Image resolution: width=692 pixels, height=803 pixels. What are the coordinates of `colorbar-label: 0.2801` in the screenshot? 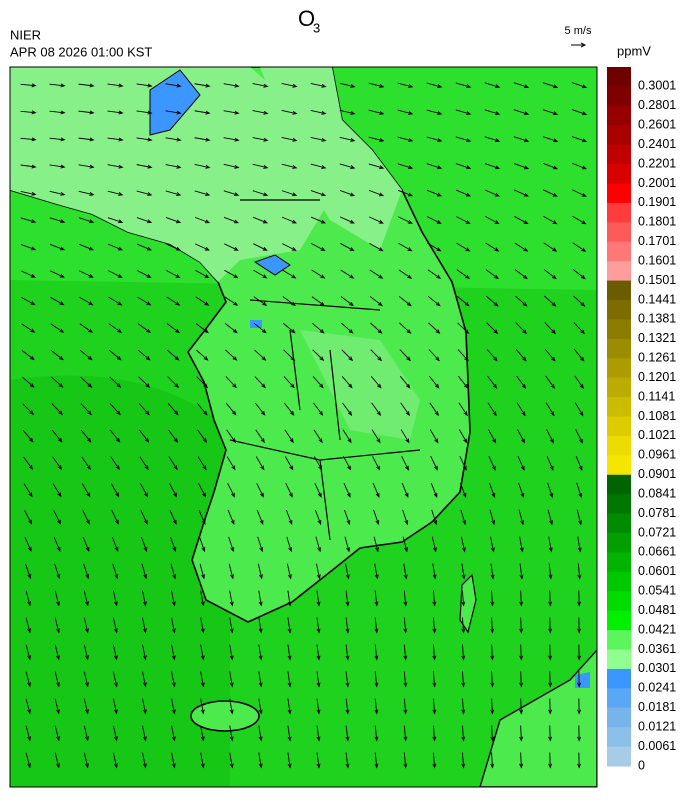 It's located at (657, 105).